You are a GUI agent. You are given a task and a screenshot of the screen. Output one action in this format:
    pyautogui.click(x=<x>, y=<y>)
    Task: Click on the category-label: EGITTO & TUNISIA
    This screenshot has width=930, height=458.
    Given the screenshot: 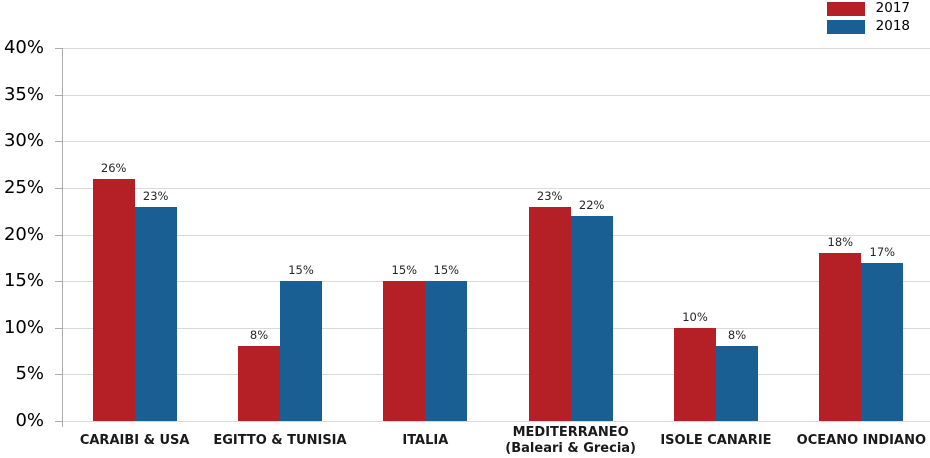 What is the action you would take?
    pyautogui.click(x=280, y=441)
    